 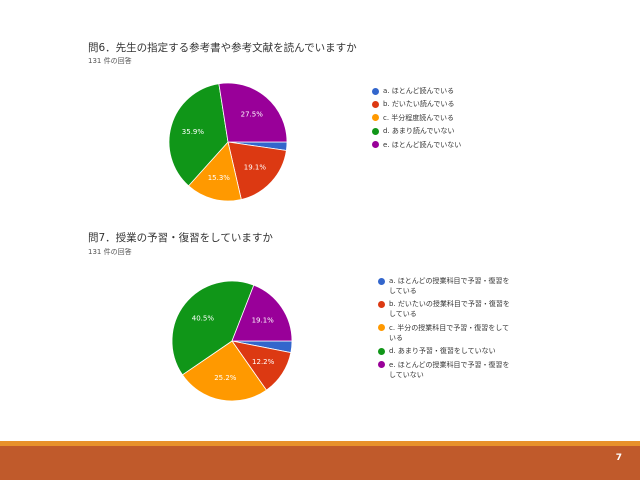 What do you see at coordinates (263, 362) in the screenshot?
I see `pie-q7-data-label-1: 12.2%` at bounding box center [263, 362].